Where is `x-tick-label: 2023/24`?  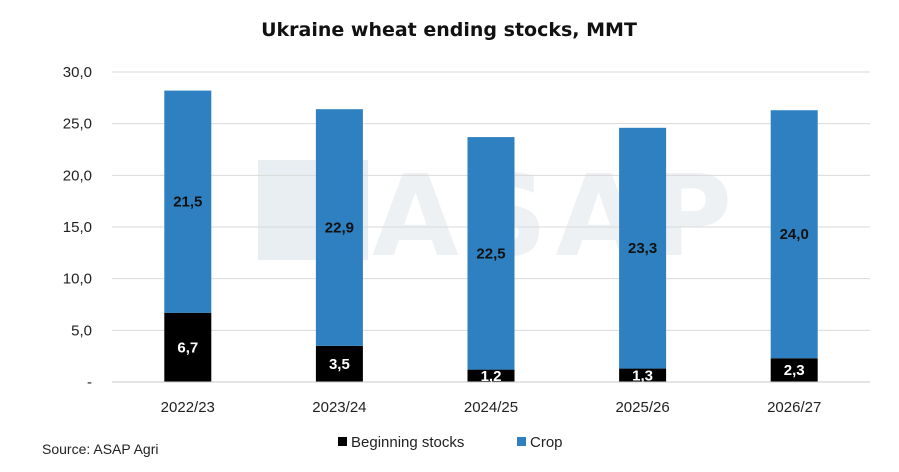
x-tick-label: 2023/24 is located at coordinates (339, 407).